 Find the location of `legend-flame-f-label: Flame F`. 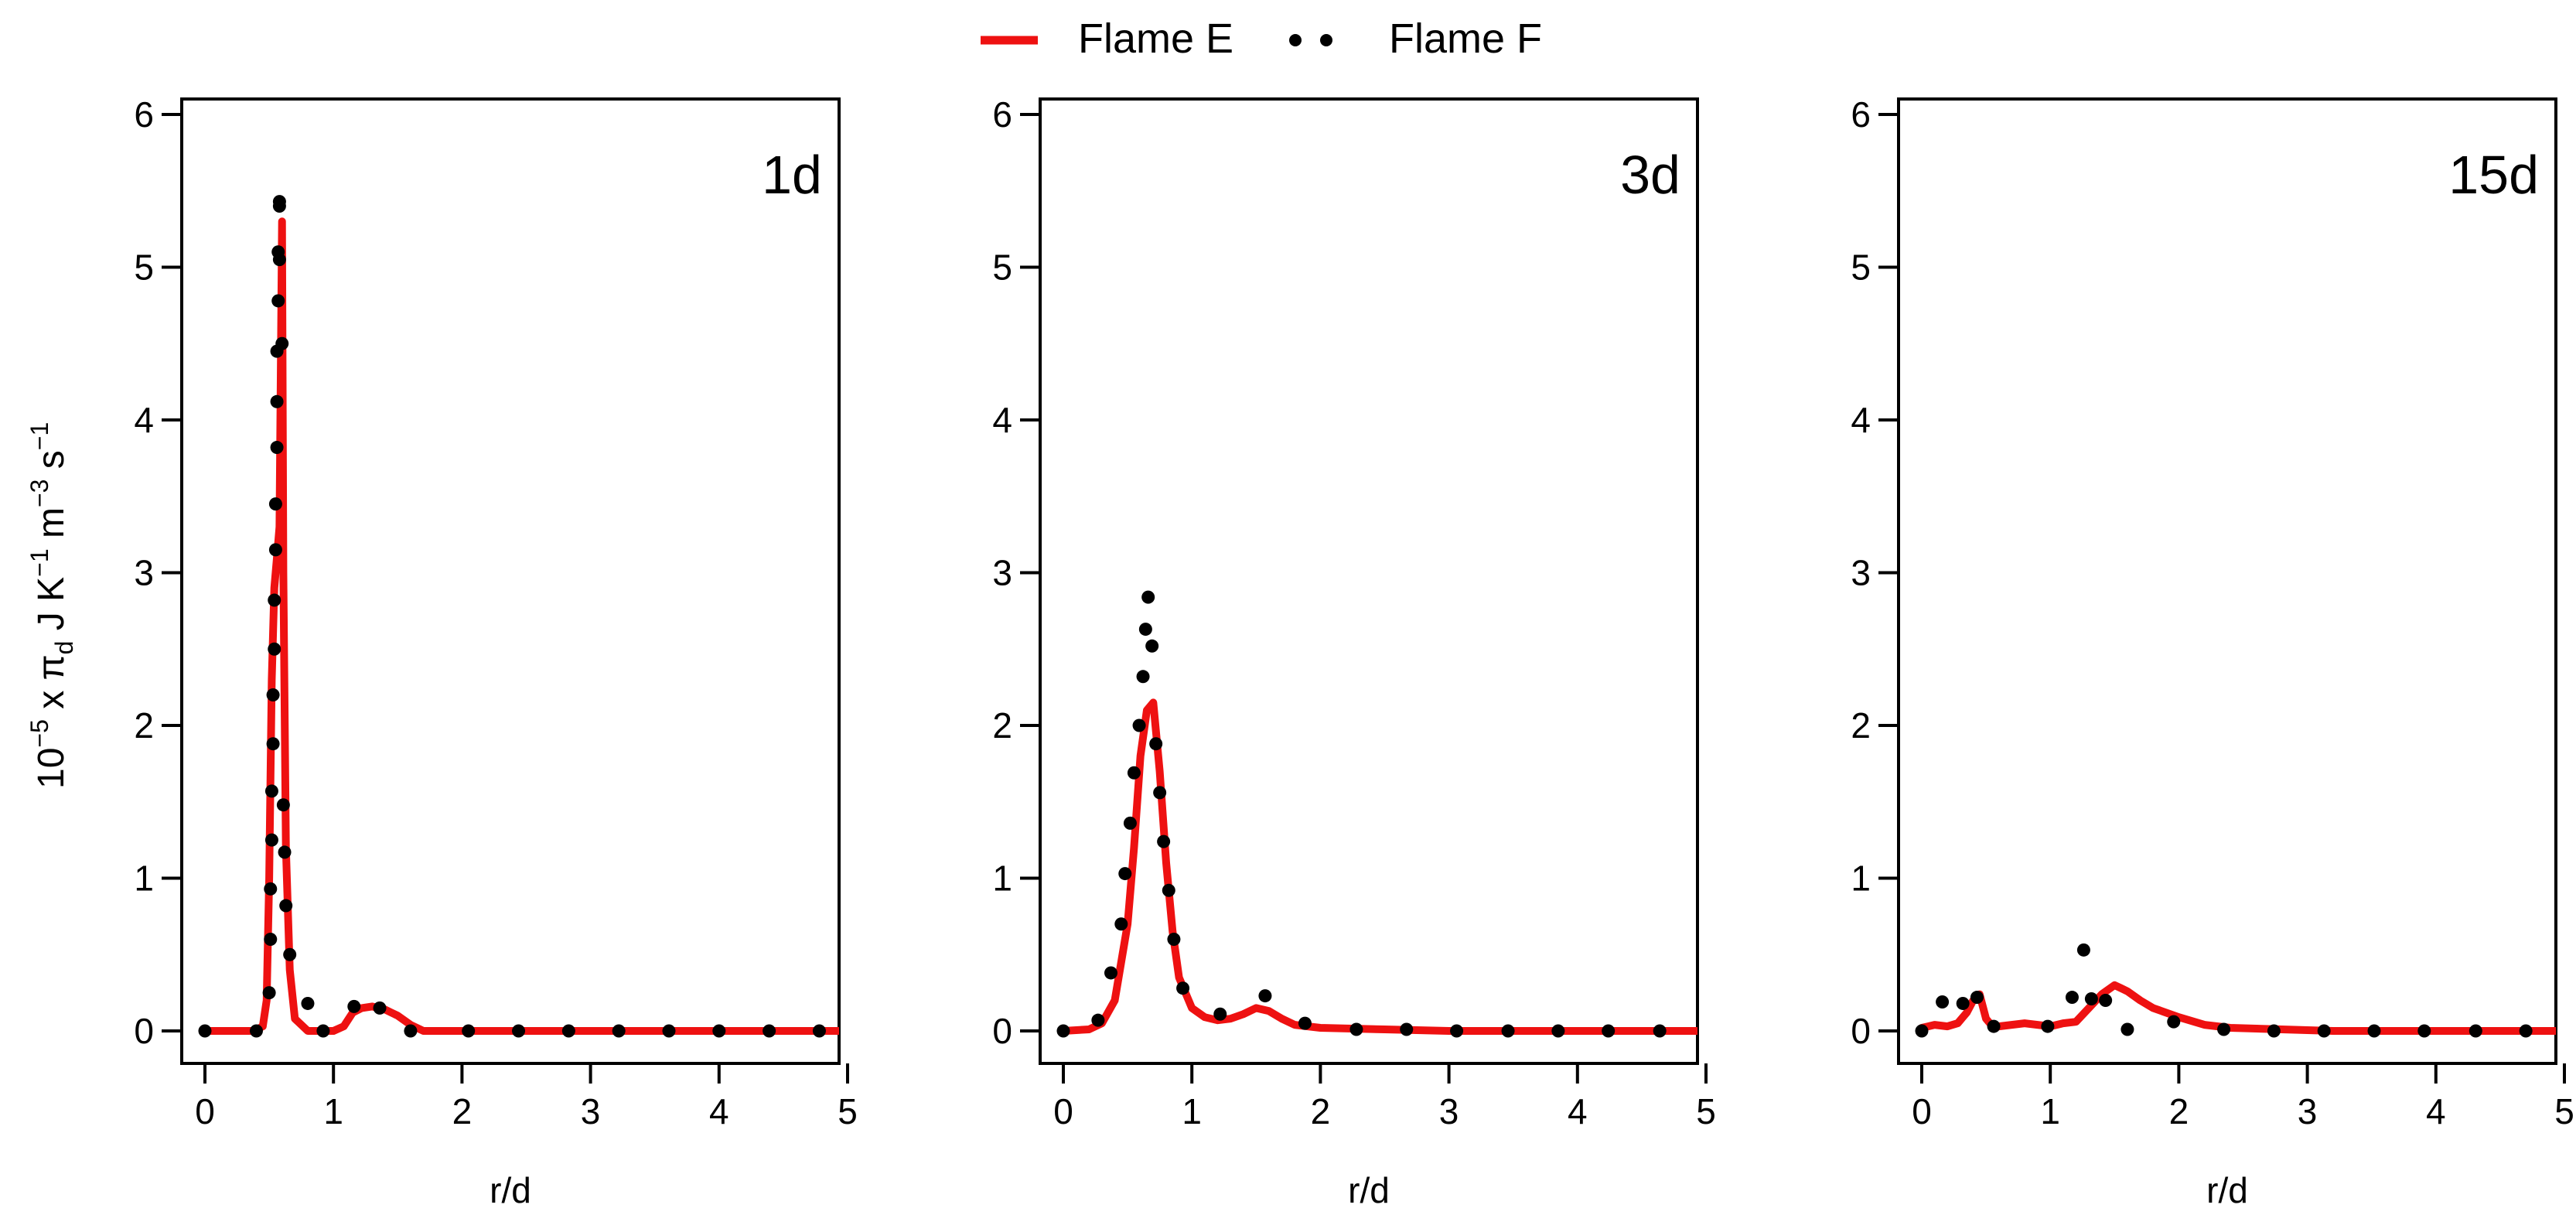

legend-flame-f-label: Flame F is located at coordinates (1466, 38).